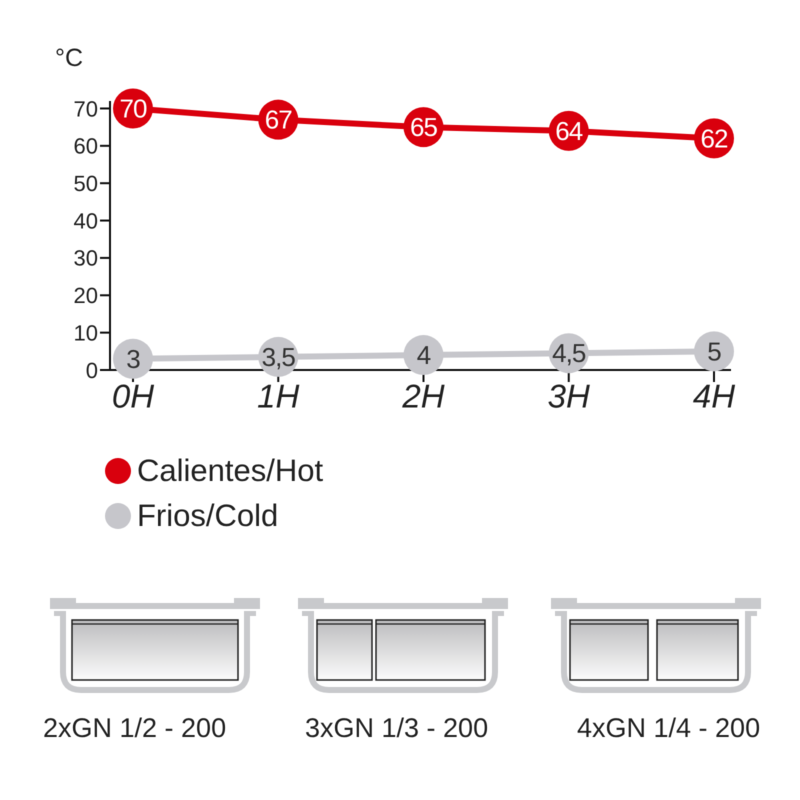 The image size is (800, 800). Describe the element at coordinates (569, 353) in the screenshot. I see `data-label: 4,5` at that location.